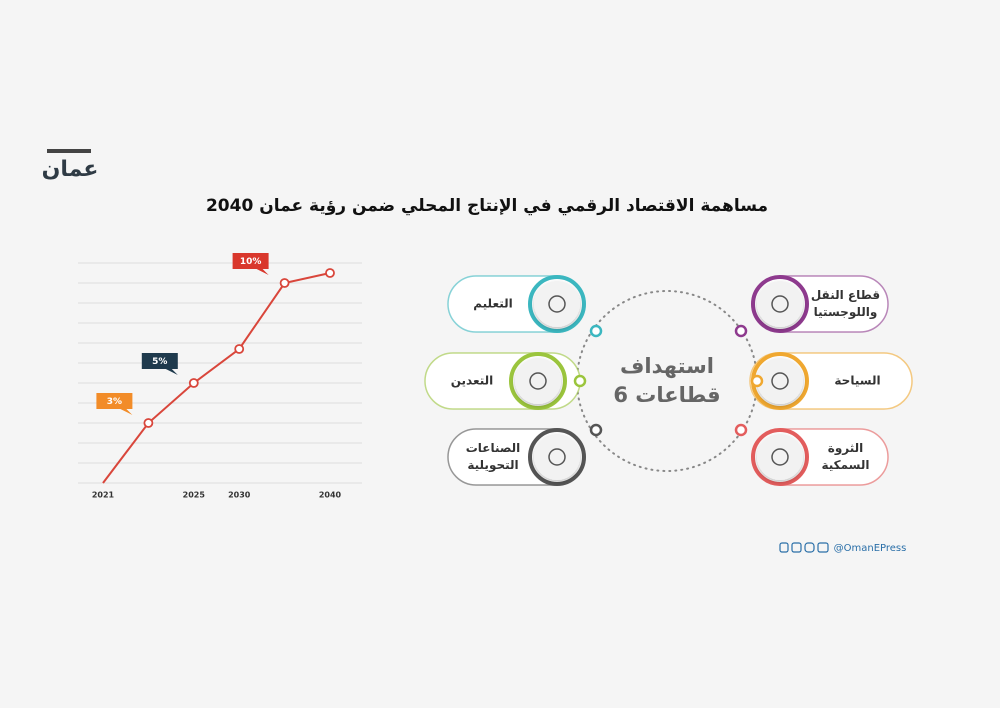 Image resolution: width=1000 pixels, height=708 pixels. What do you see at coordinates (472, 381) in the screenshot?
I see `sector-label: التعدين` at bounding box center [472, 381].